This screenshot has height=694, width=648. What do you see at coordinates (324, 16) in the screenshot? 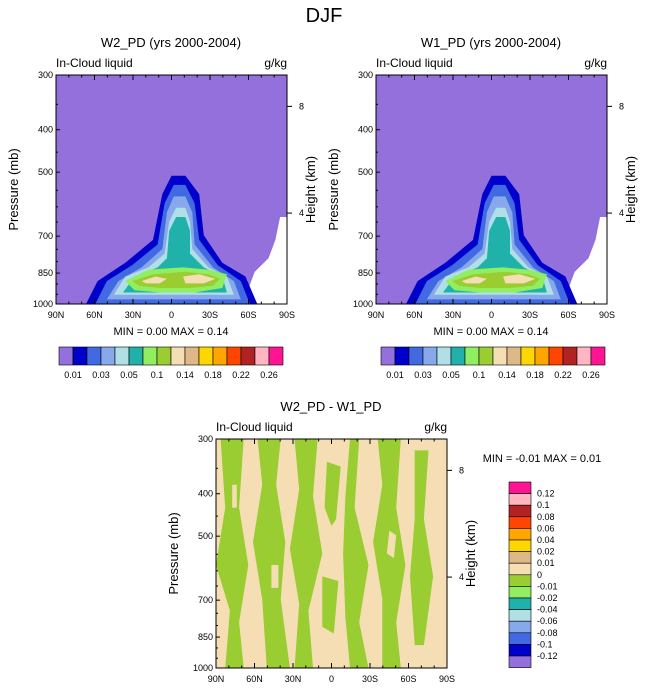
I see `figure-title: DJF` at bounding box center [324, 16].